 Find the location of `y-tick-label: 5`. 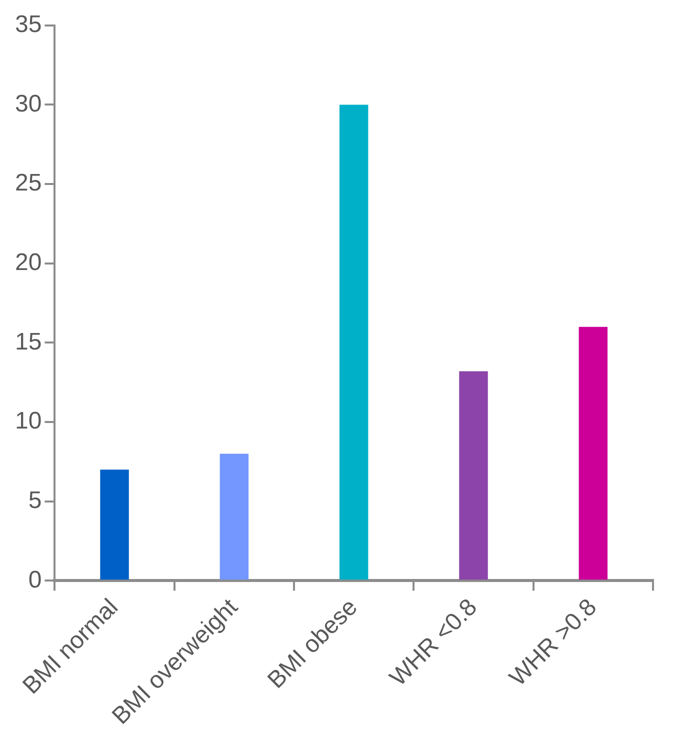

y-tick-label: 5 is located at coordinates (35, 500).